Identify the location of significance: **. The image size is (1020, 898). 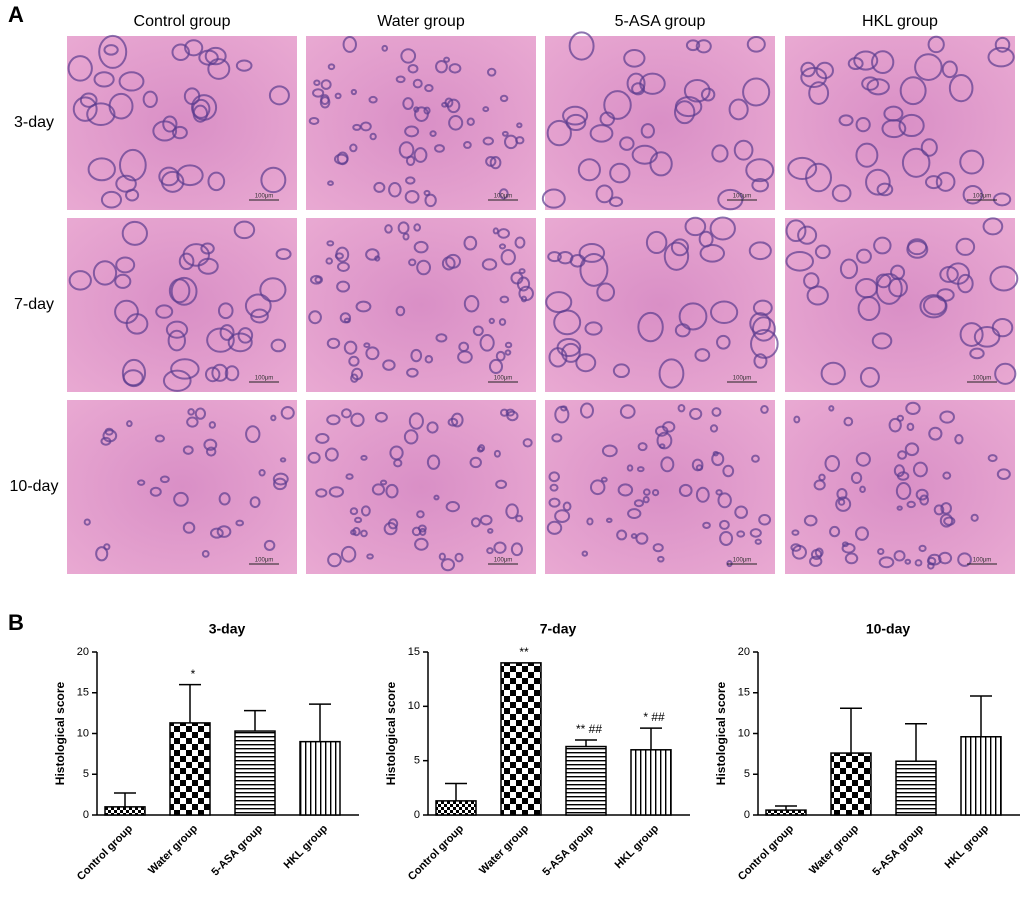
(524, 652).